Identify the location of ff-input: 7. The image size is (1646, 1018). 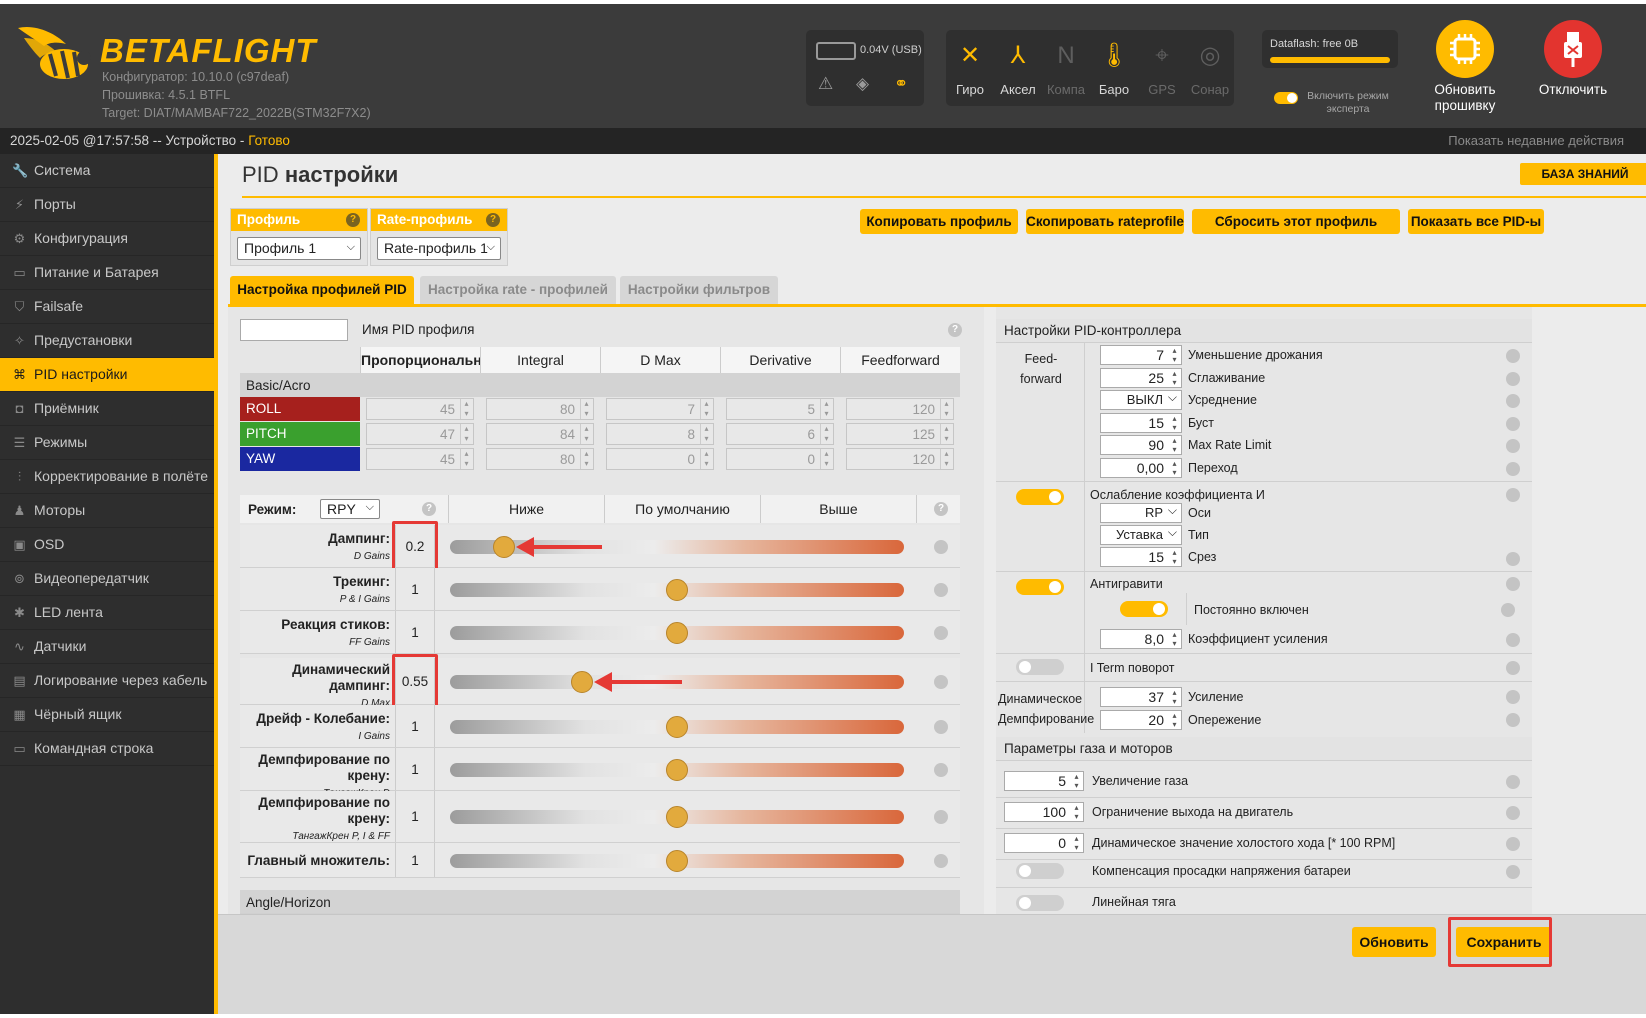
(1141, 355).